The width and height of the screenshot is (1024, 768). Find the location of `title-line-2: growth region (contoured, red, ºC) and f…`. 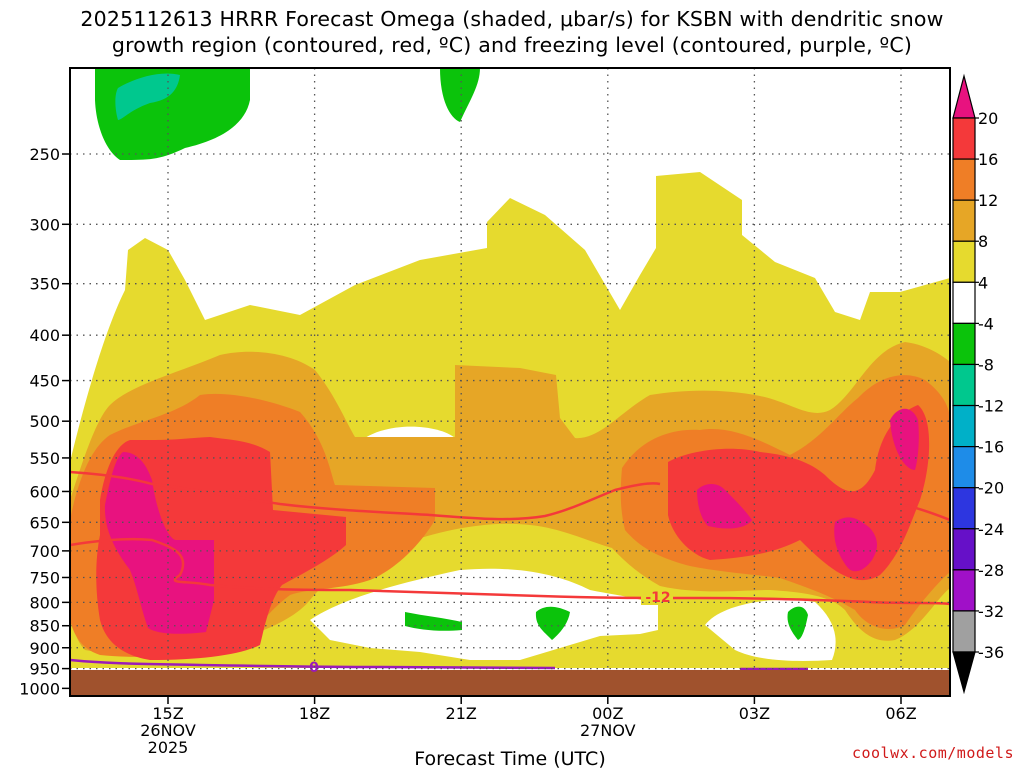

title-line-2: growth region (contoured, red, ºC) and f… is located at coordinates (512, 45).